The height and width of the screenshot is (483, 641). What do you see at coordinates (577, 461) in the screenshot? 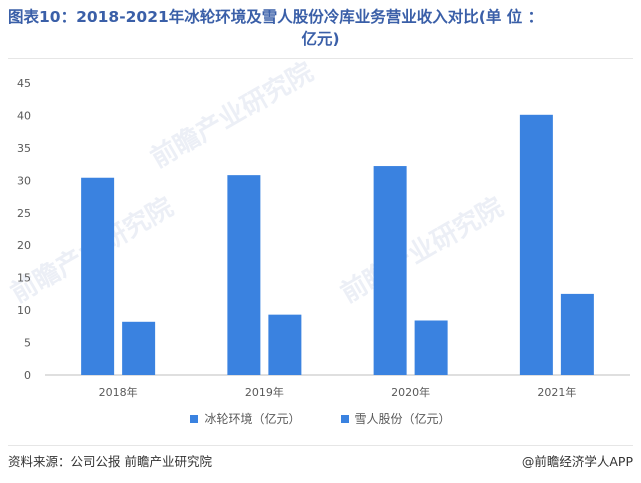
I see `brand-credit: @前瞻经济学人APP` at bounding box center [577, 461].